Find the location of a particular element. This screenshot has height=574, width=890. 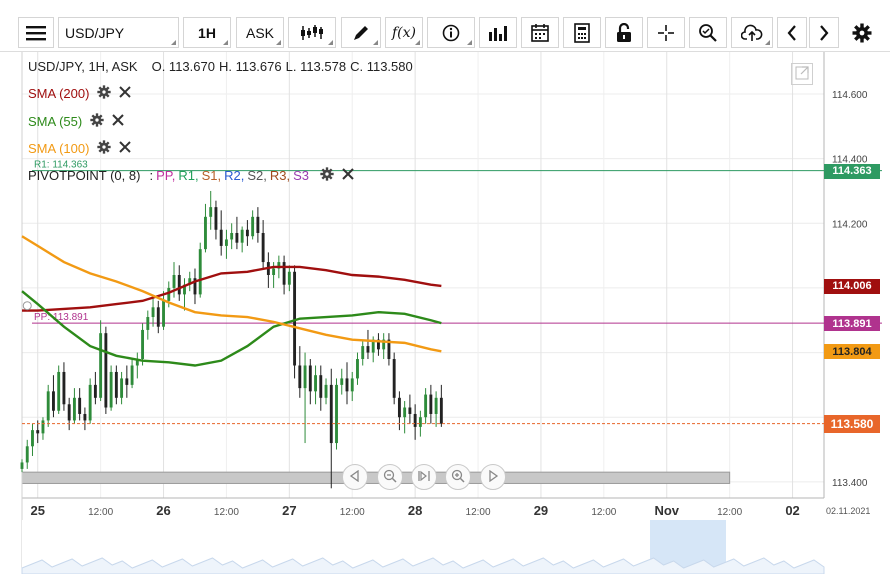

candlestick-icon is located at coordinates (312, 33).